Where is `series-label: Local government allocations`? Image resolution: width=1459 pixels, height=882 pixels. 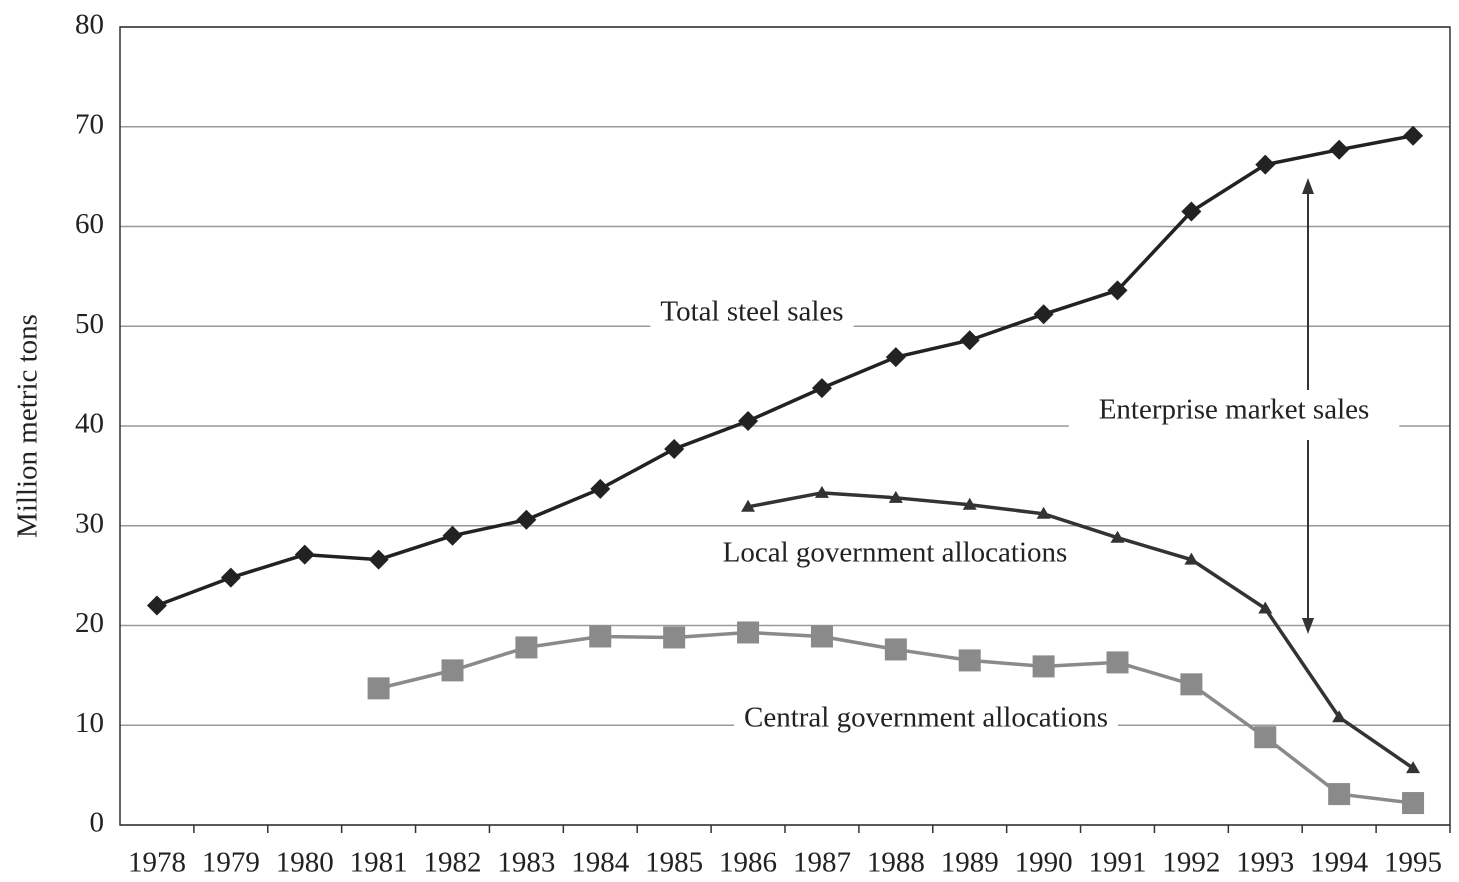 series-label: Local government allocations is located at coordinates (895, 553).